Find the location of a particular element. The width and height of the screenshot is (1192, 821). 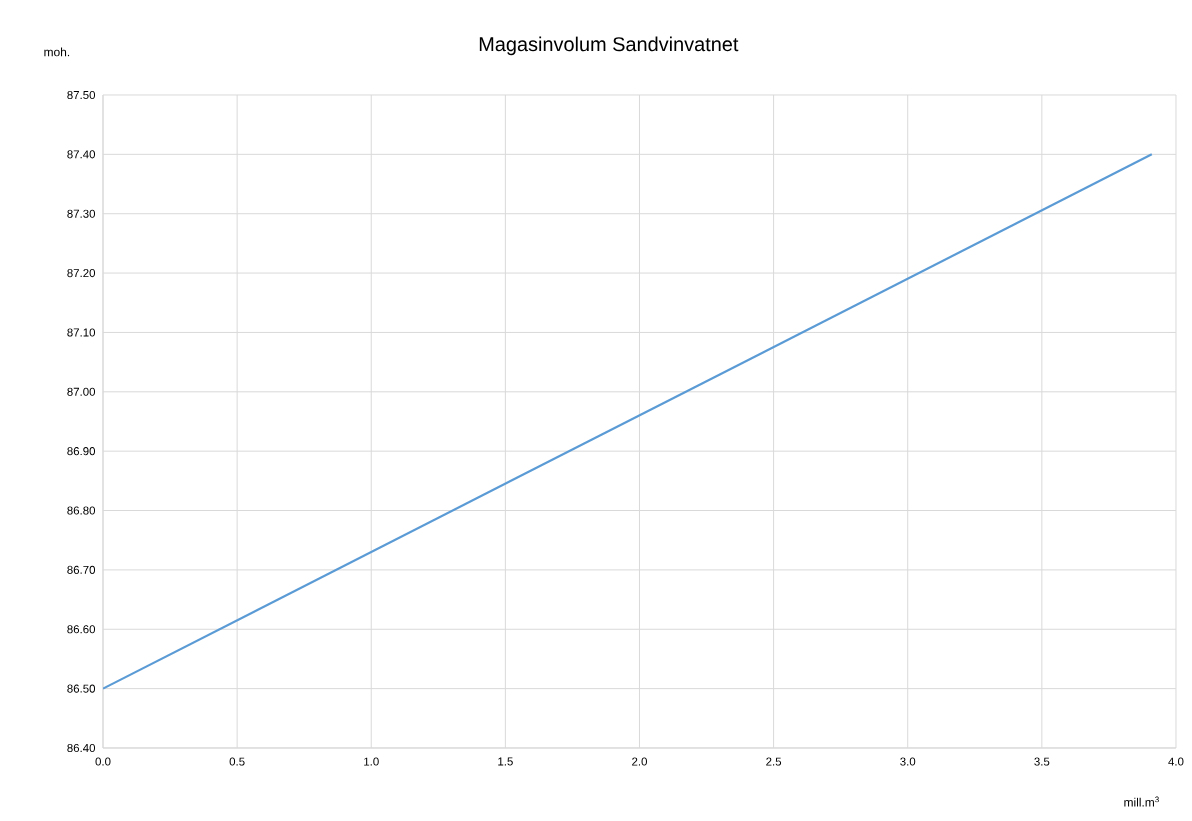

x-axis-title: mill.m$^{3}$ is located at coordinates (1141, 801).